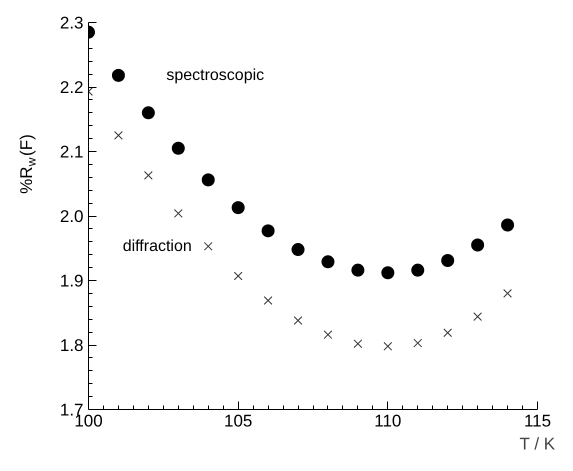 The image size is (573, 471). Describe the element at coordinates (538, 444) in the screenshot. I see `x-axis-title: T / K` at that location.